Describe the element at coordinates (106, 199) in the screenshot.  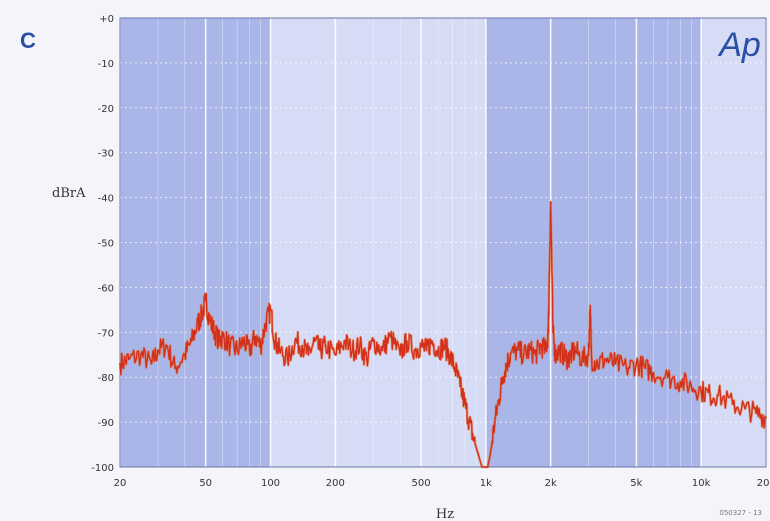
I see `y-tick-label-4: -40` at that location.